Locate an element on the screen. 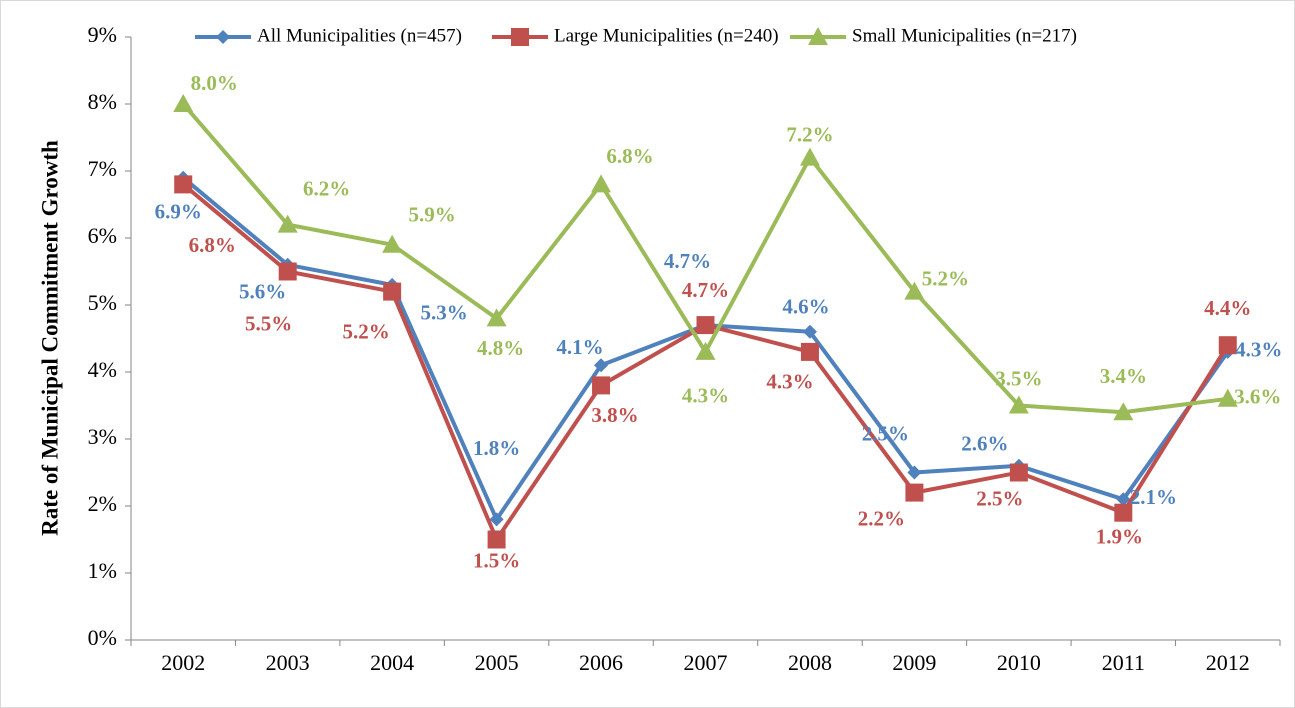  data-label: 4.1% is located at coordinates (579, 347).